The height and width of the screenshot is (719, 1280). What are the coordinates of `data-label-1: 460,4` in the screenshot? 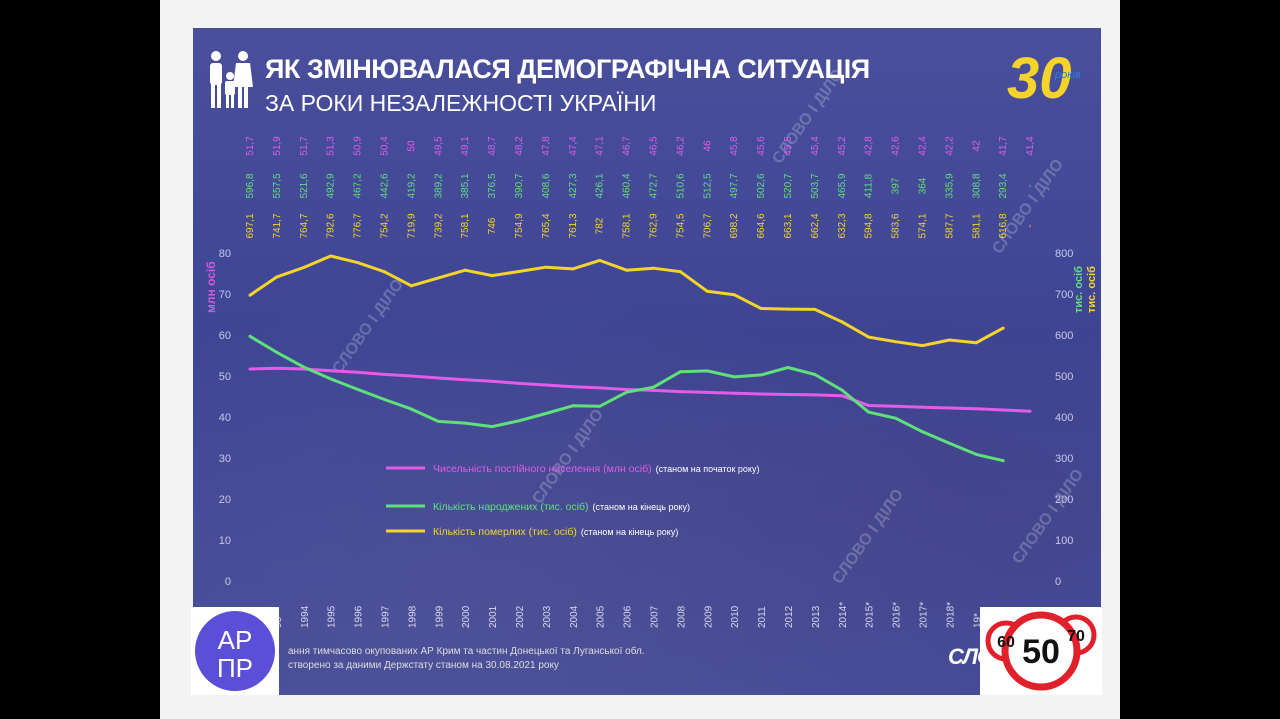 It's located at (627, 185).